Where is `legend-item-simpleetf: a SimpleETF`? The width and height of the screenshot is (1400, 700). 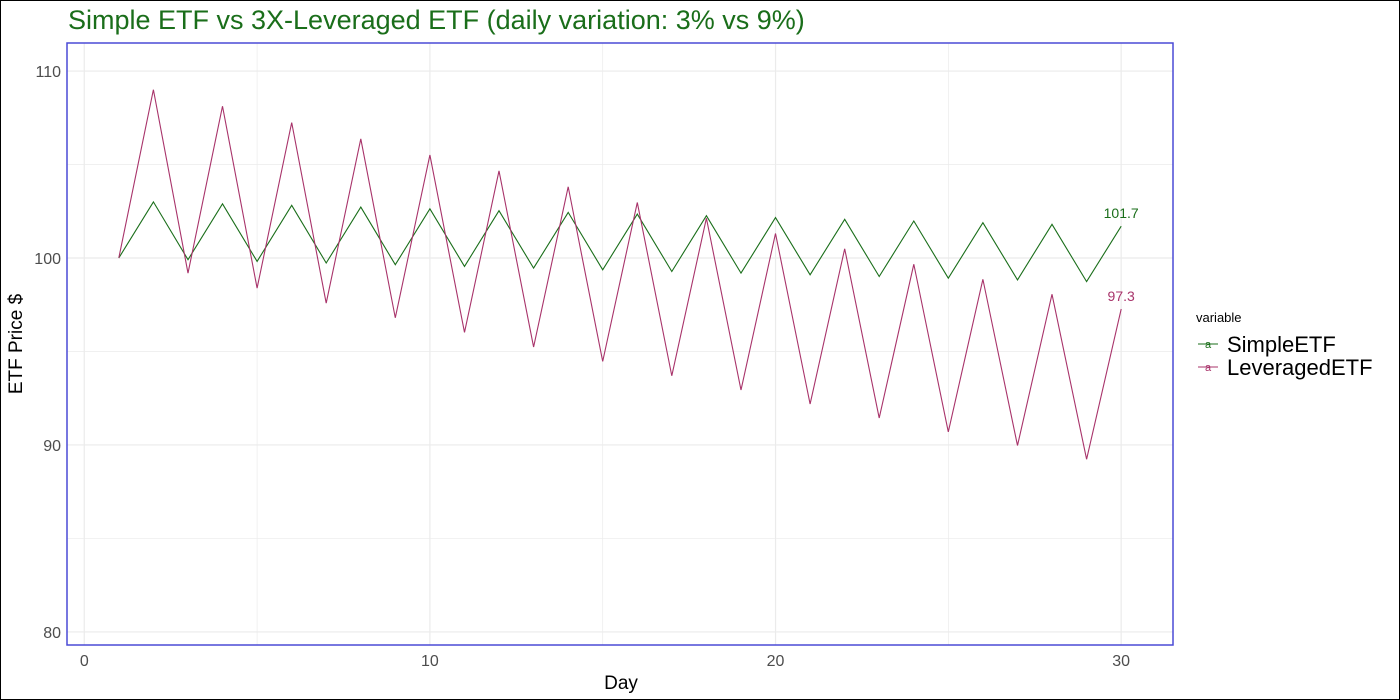
legend-item-simpleetf: a SimpleETF is located at coordinates (1267, 344).